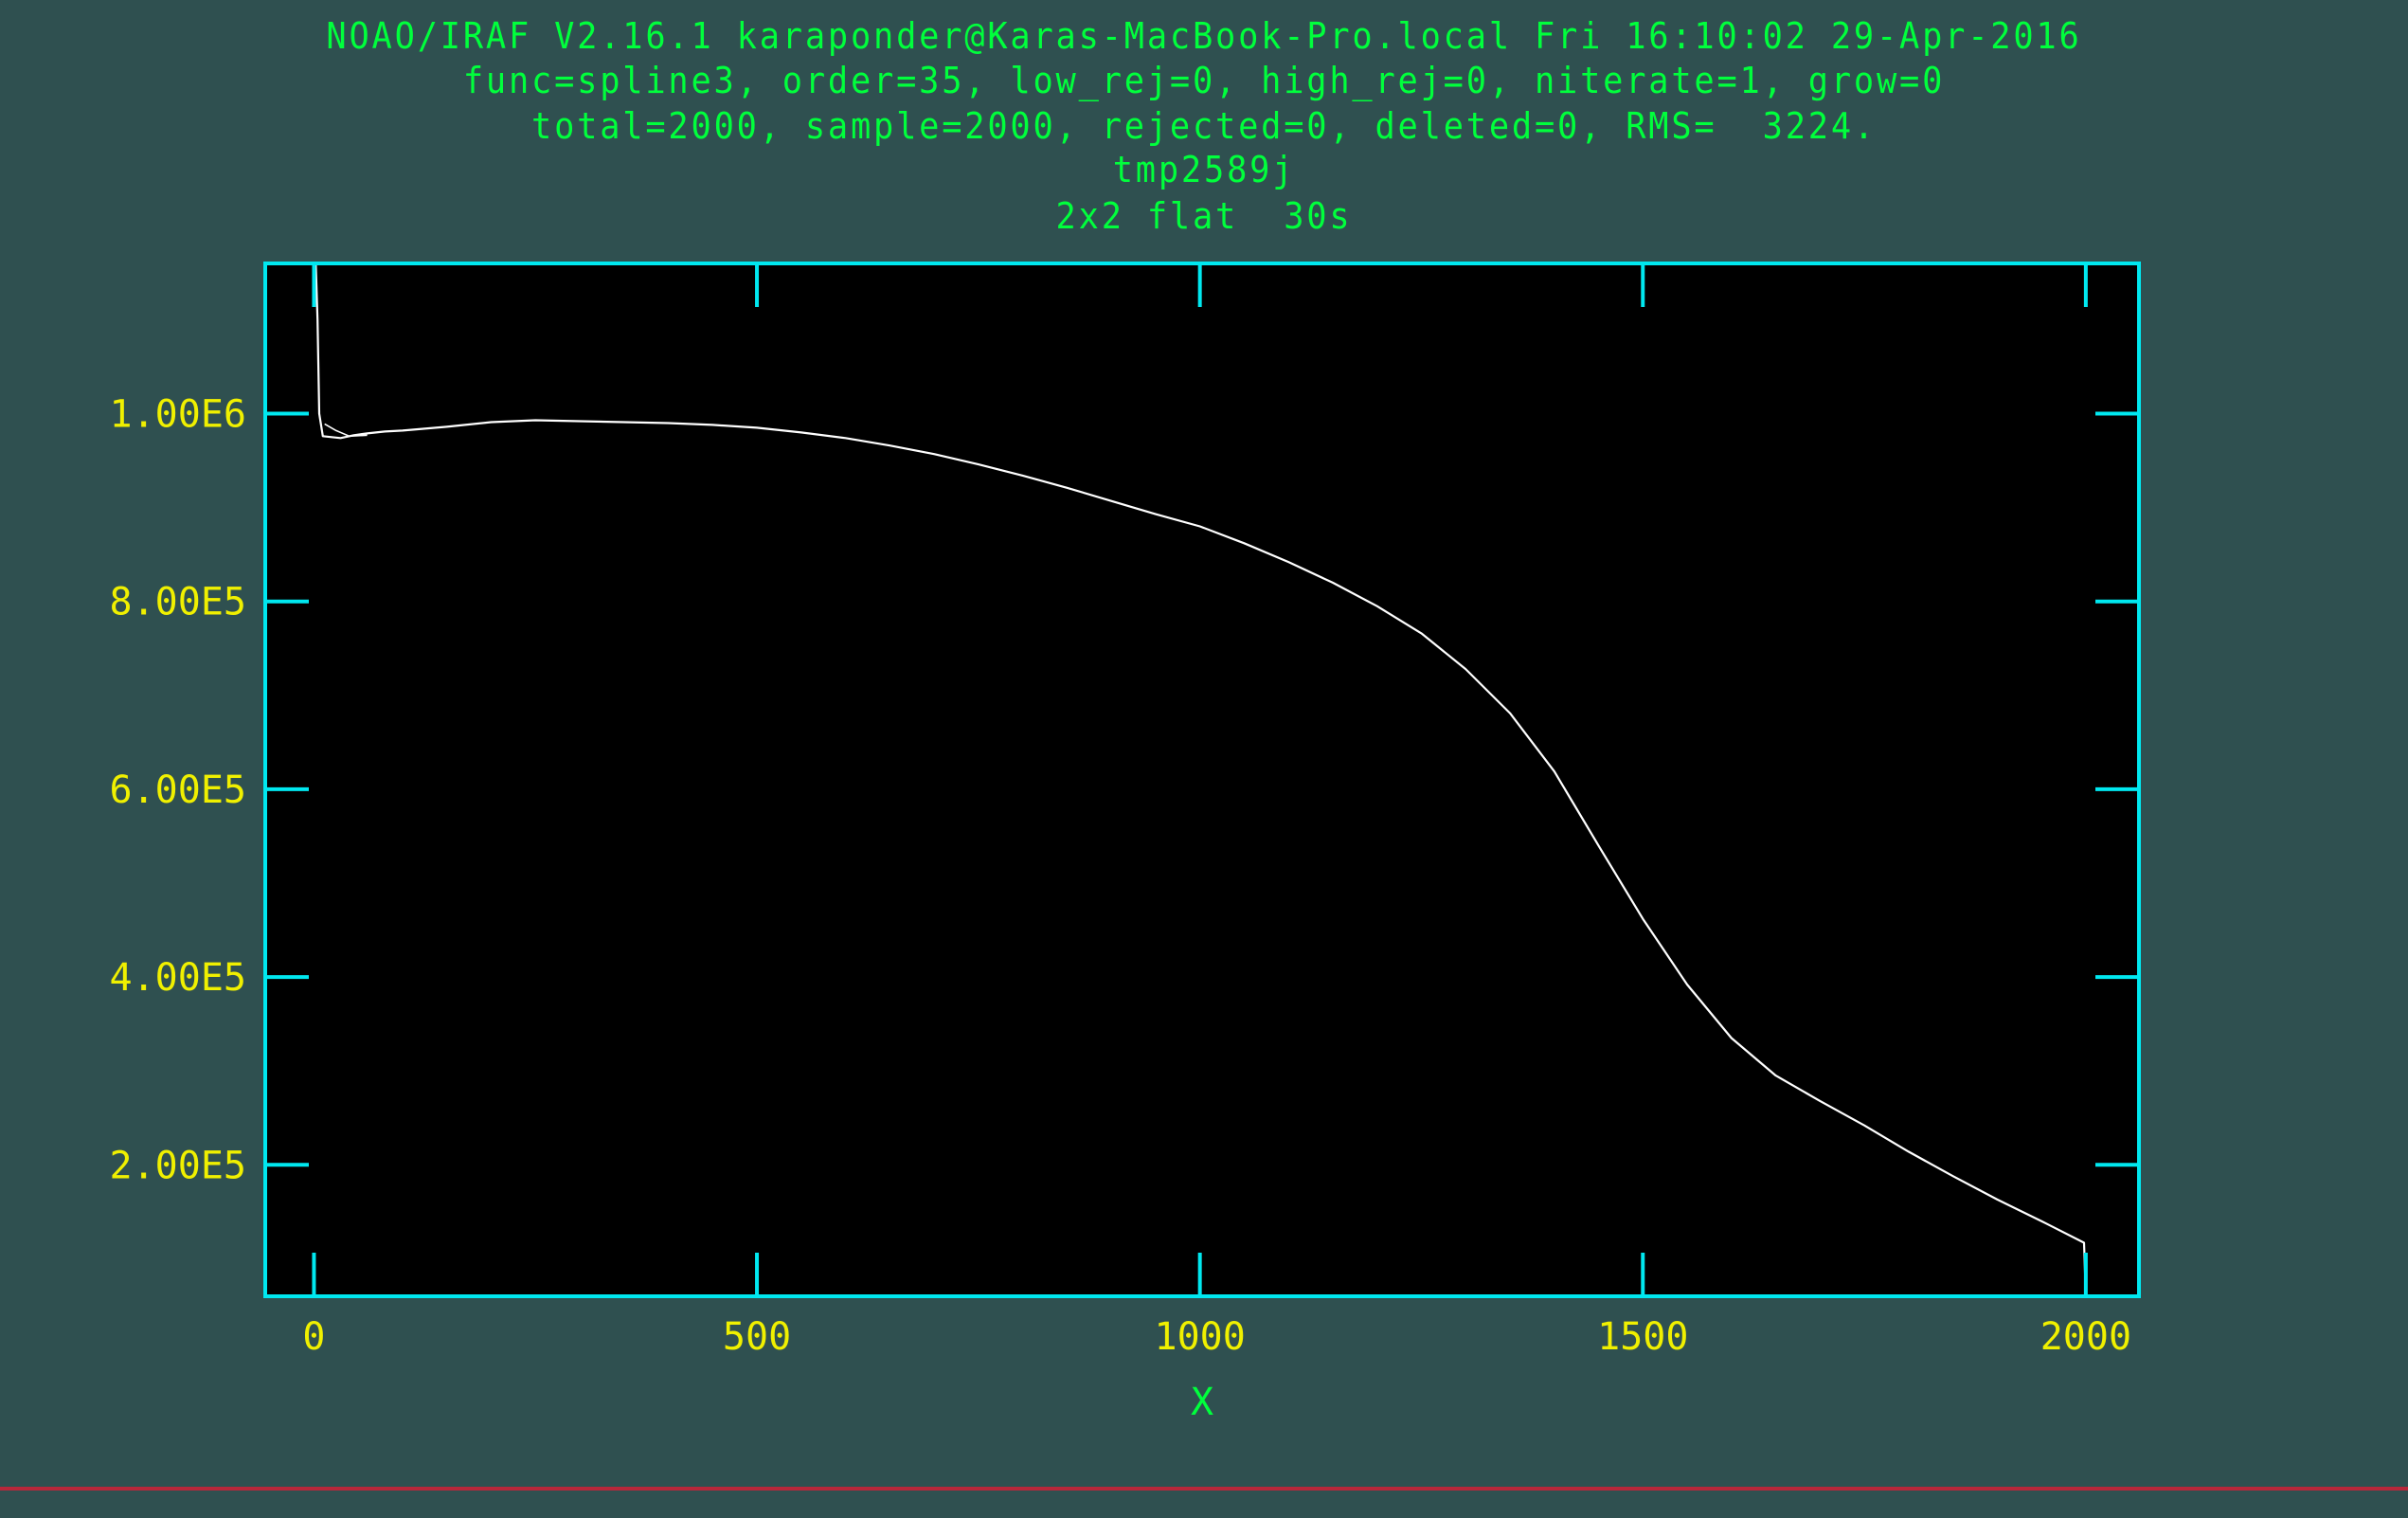 The image size is (2408, 1518). What do you see at coordinates (178, 1165) in the screenshot?
I see `y-tick-label: 2.00E5` at bounding box center [178, 1165].